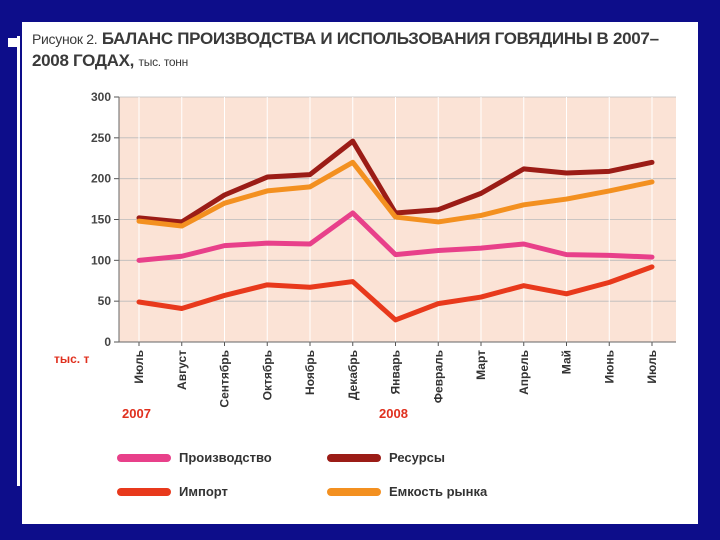  What do you see at coordinates (524, 372) in the screenshot?
I see `x-tick-label: Апрель` at bounding box center [524, 372].